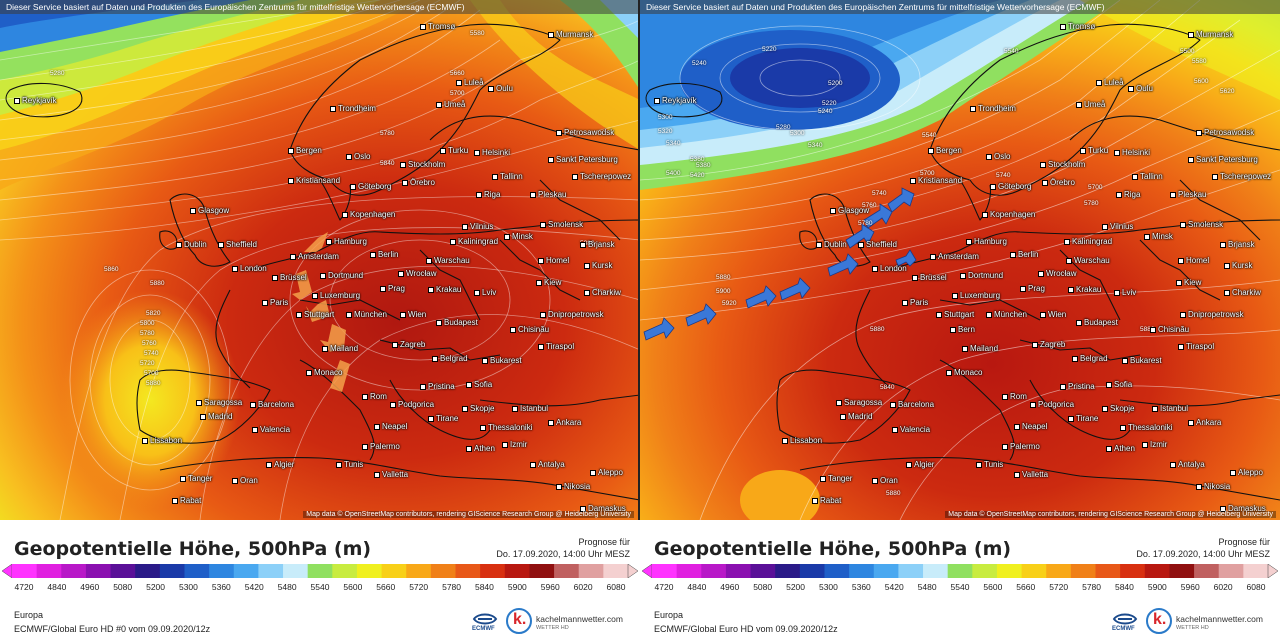 Image resolution: width=1280 pixels, height=640 pixels. Describe the element at coordinates (1187, 51) in the screenshot. I see `isoline-value-label: 5500` at that location.